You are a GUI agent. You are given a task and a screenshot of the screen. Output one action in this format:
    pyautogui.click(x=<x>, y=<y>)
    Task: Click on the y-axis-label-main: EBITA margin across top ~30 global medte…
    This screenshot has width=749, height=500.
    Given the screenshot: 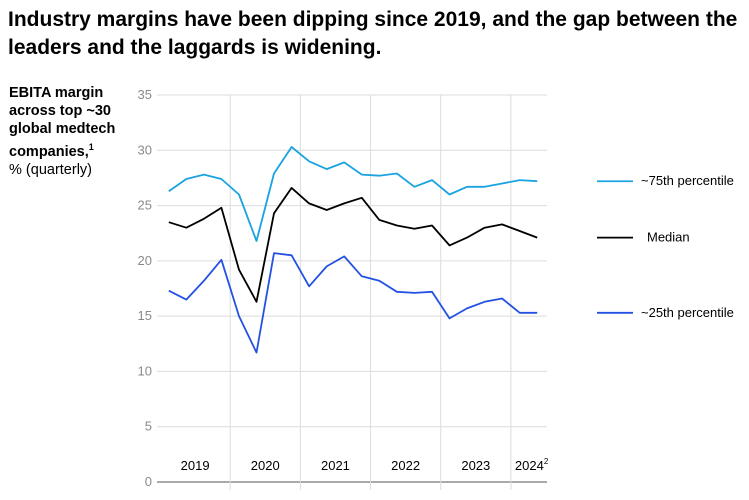 What is the action you would take?
    pyautogui.click(x=69, y=122)
    